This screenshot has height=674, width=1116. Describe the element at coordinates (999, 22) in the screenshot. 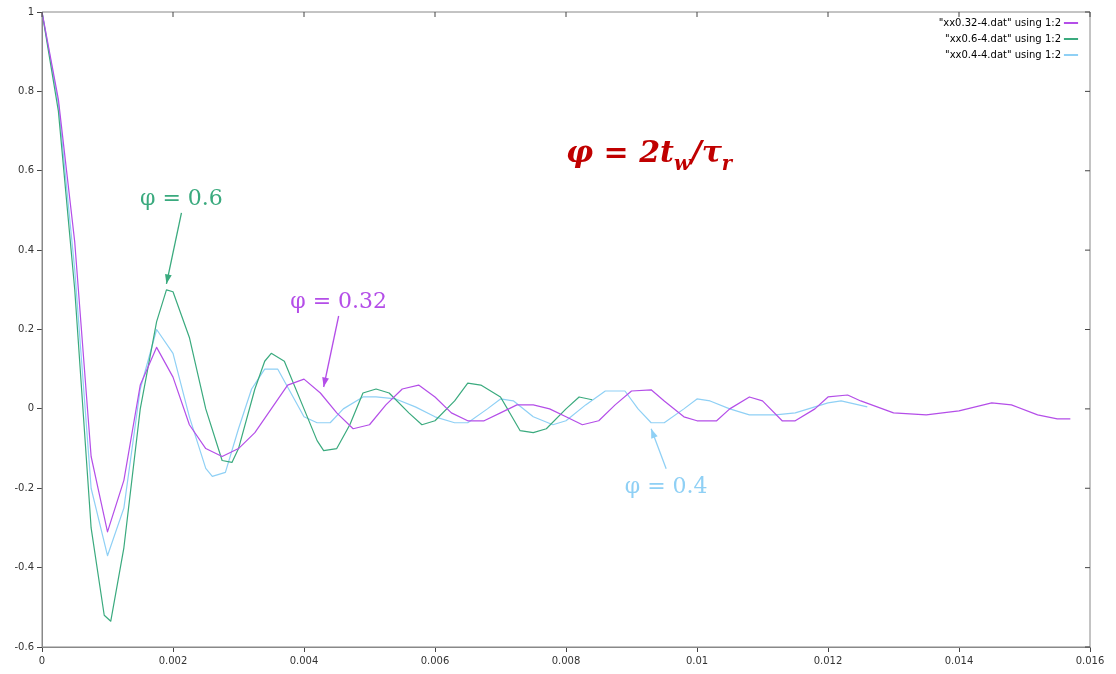

I see `legend-label: "xx0.32-4.dat" using 1:2` at that location.